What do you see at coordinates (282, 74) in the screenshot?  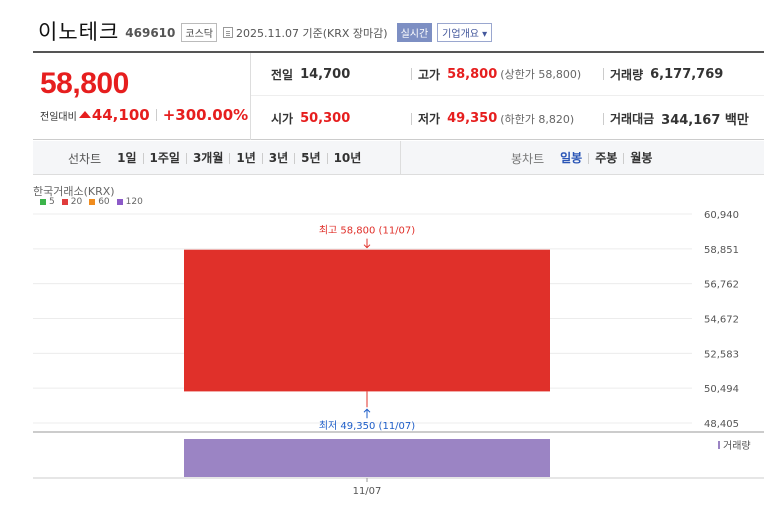 I see `prev-close-label: 전일` at bounding box center [282, 74].